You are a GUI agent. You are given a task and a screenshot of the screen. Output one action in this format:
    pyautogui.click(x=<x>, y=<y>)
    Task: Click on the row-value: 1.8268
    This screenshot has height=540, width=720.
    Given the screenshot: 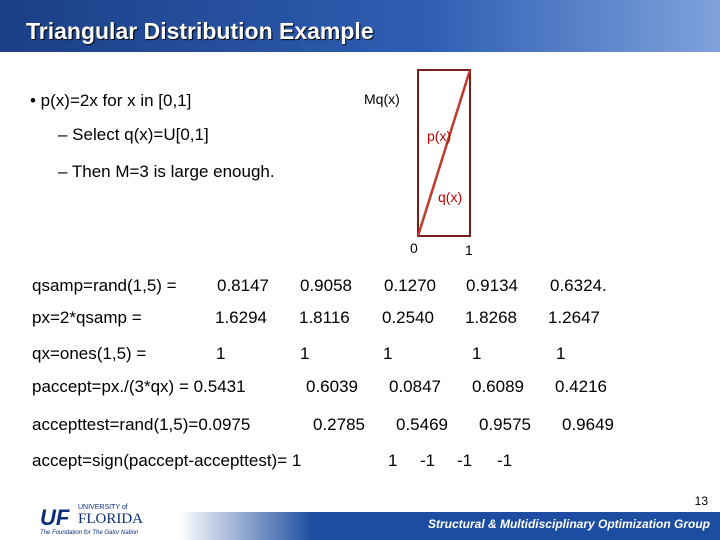 What is the action you would take?
    pyautogui.click(x=491, y=317)
    